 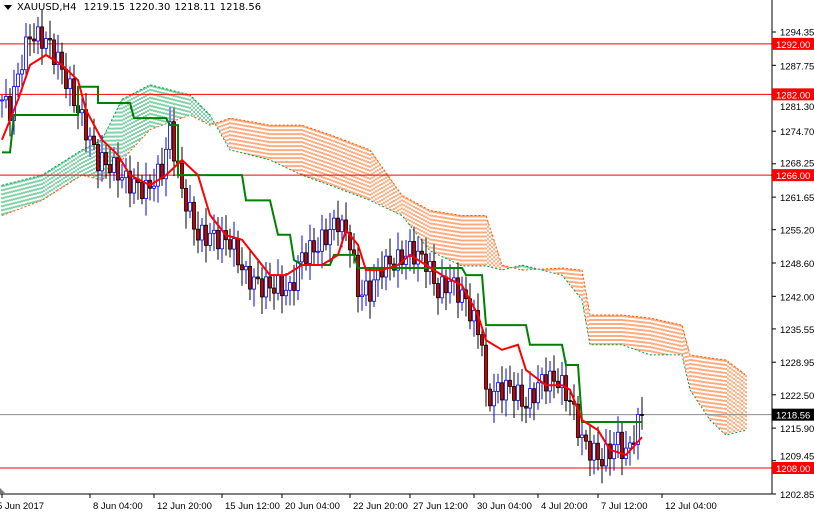 What do you see at coordinates (793, 176) in the screenshot?
I see `level-label: 1266.00` at bounding box center [793, 176].